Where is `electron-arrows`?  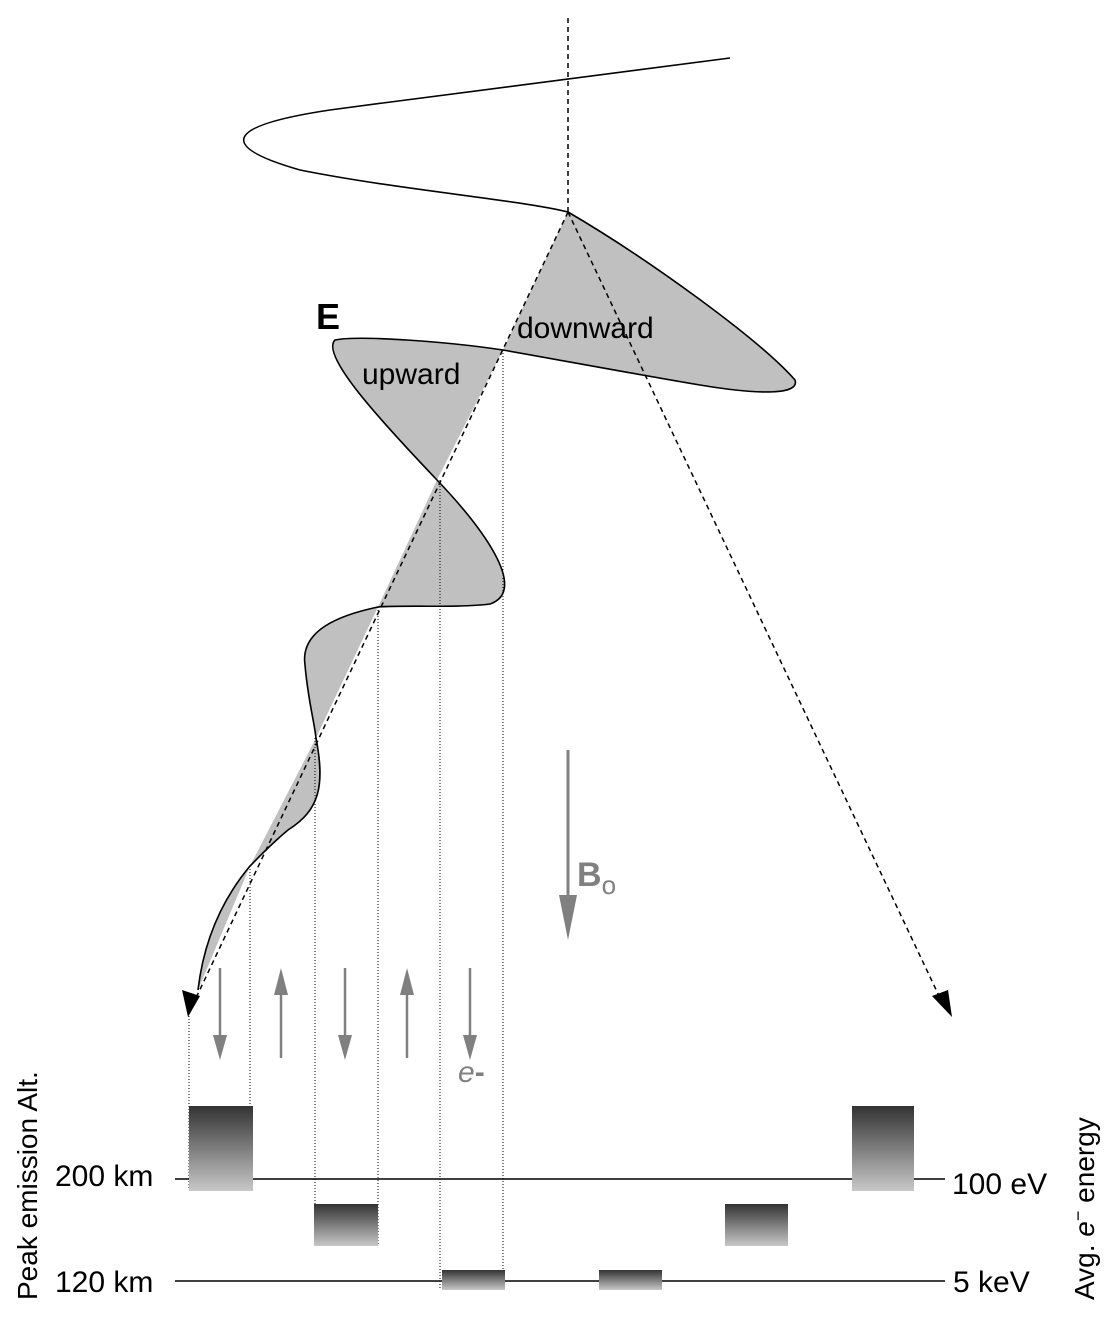 electron-arrows is located at coordinates (345, 1014).